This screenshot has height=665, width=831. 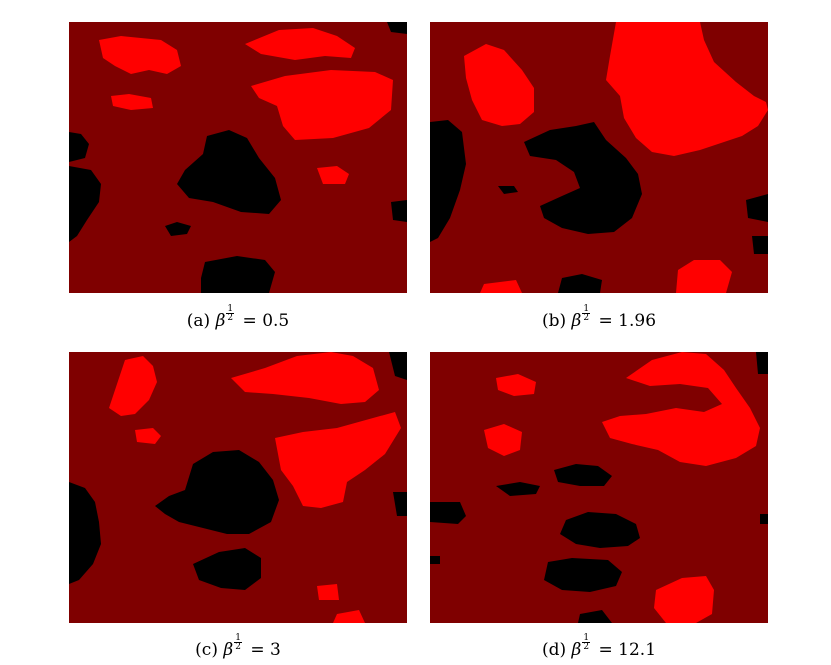 I want to click on caption-label: (d), so click(x=554, y=650).